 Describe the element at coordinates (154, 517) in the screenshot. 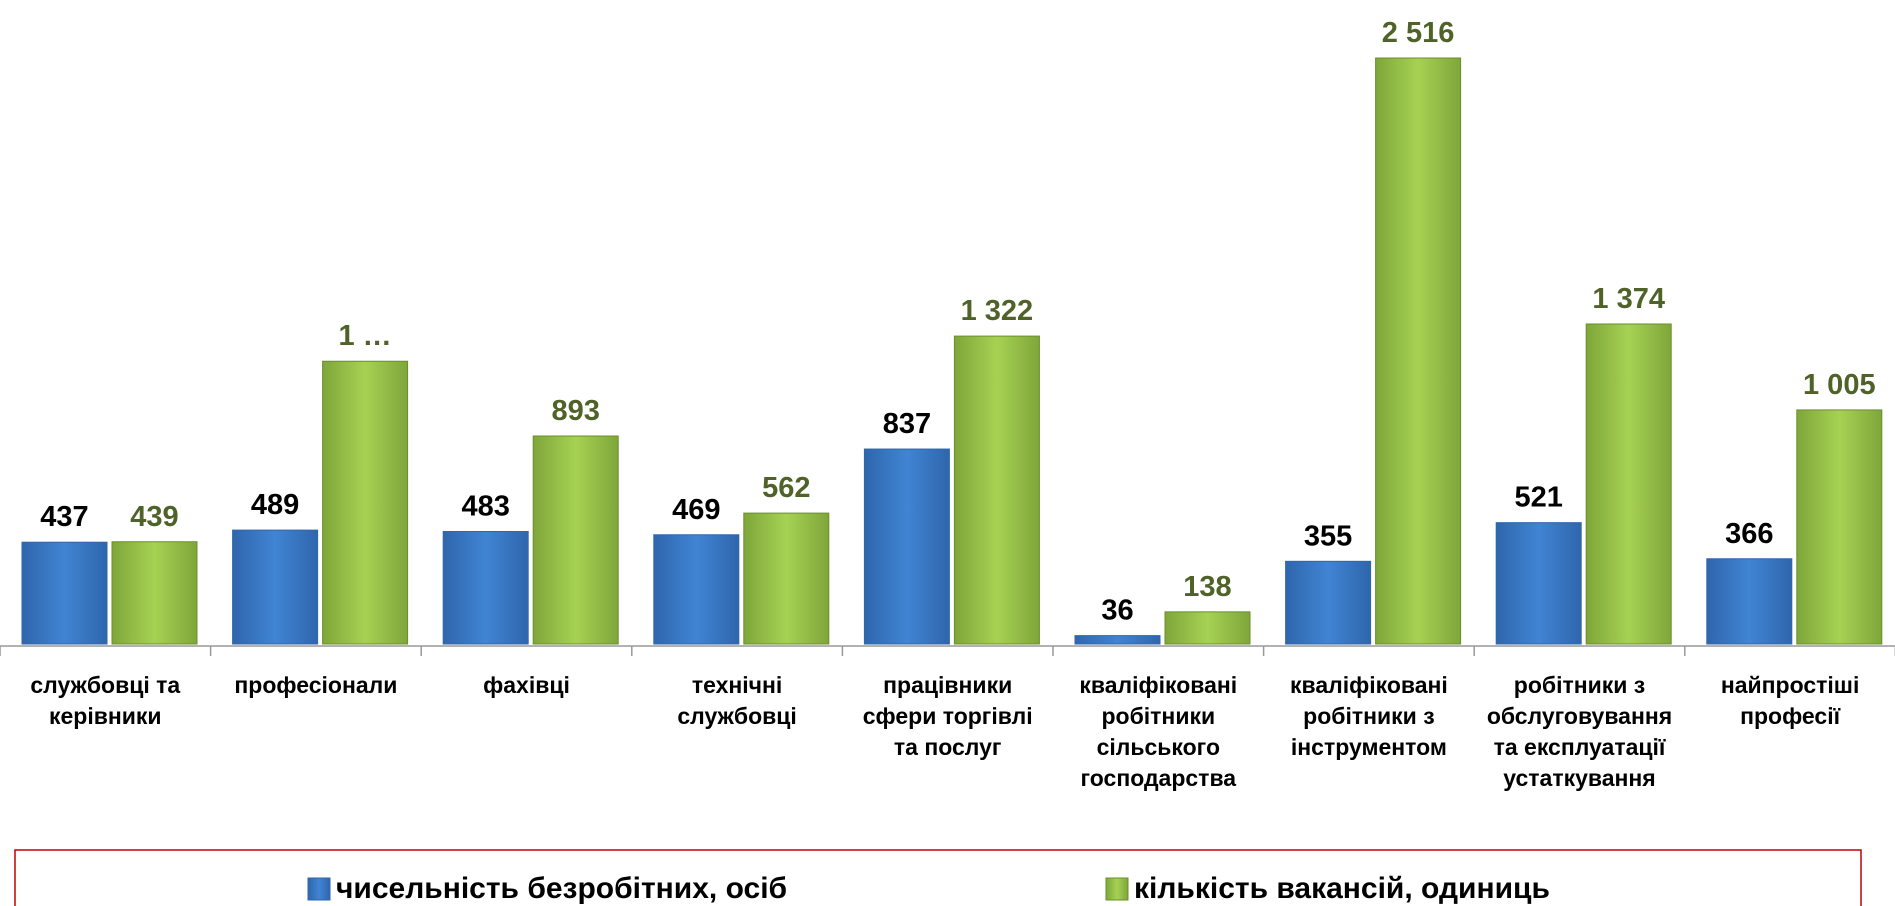

I see `value-label: 439` at that location.